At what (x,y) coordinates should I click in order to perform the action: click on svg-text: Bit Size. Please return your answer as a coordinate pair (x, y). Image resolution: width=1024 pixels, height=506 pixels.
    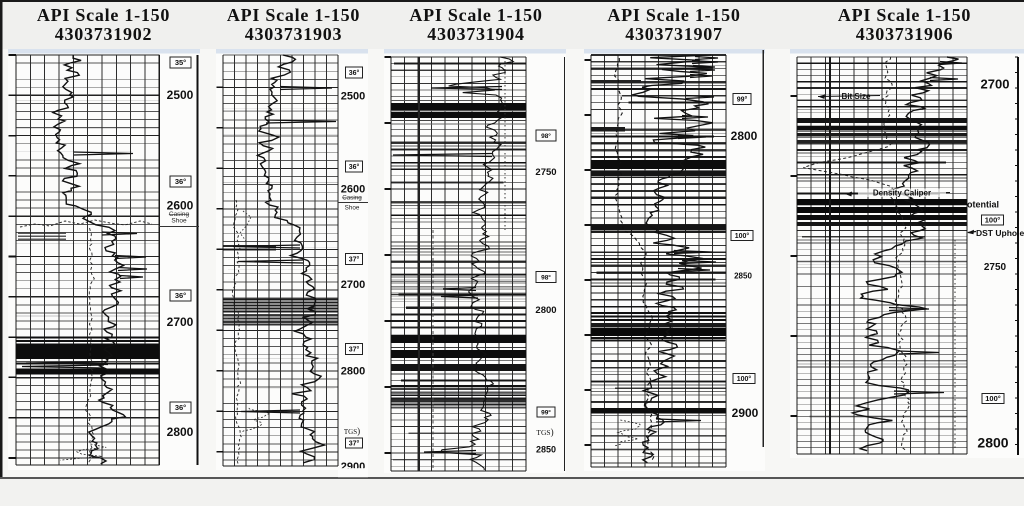
    Looking at the image, I should click on (856, 96).